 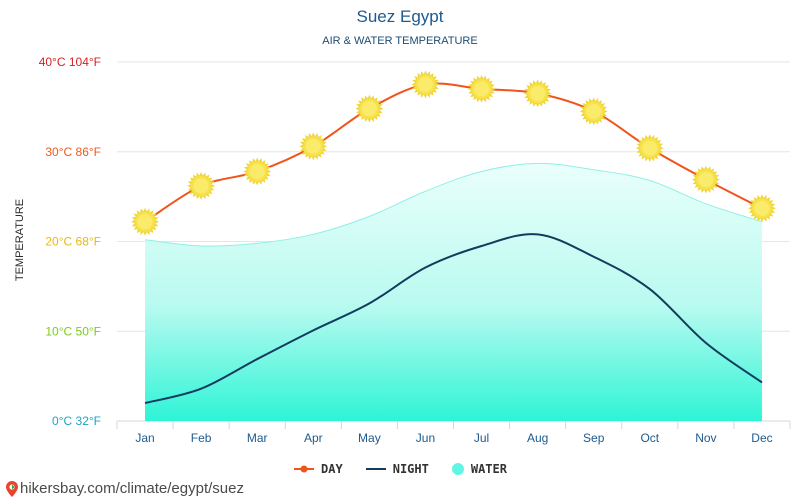 What do you see at coordinates (410, 469) in the screenshot?
I see `legend-night-label: NIGHT` at bounding box center [410, 469].